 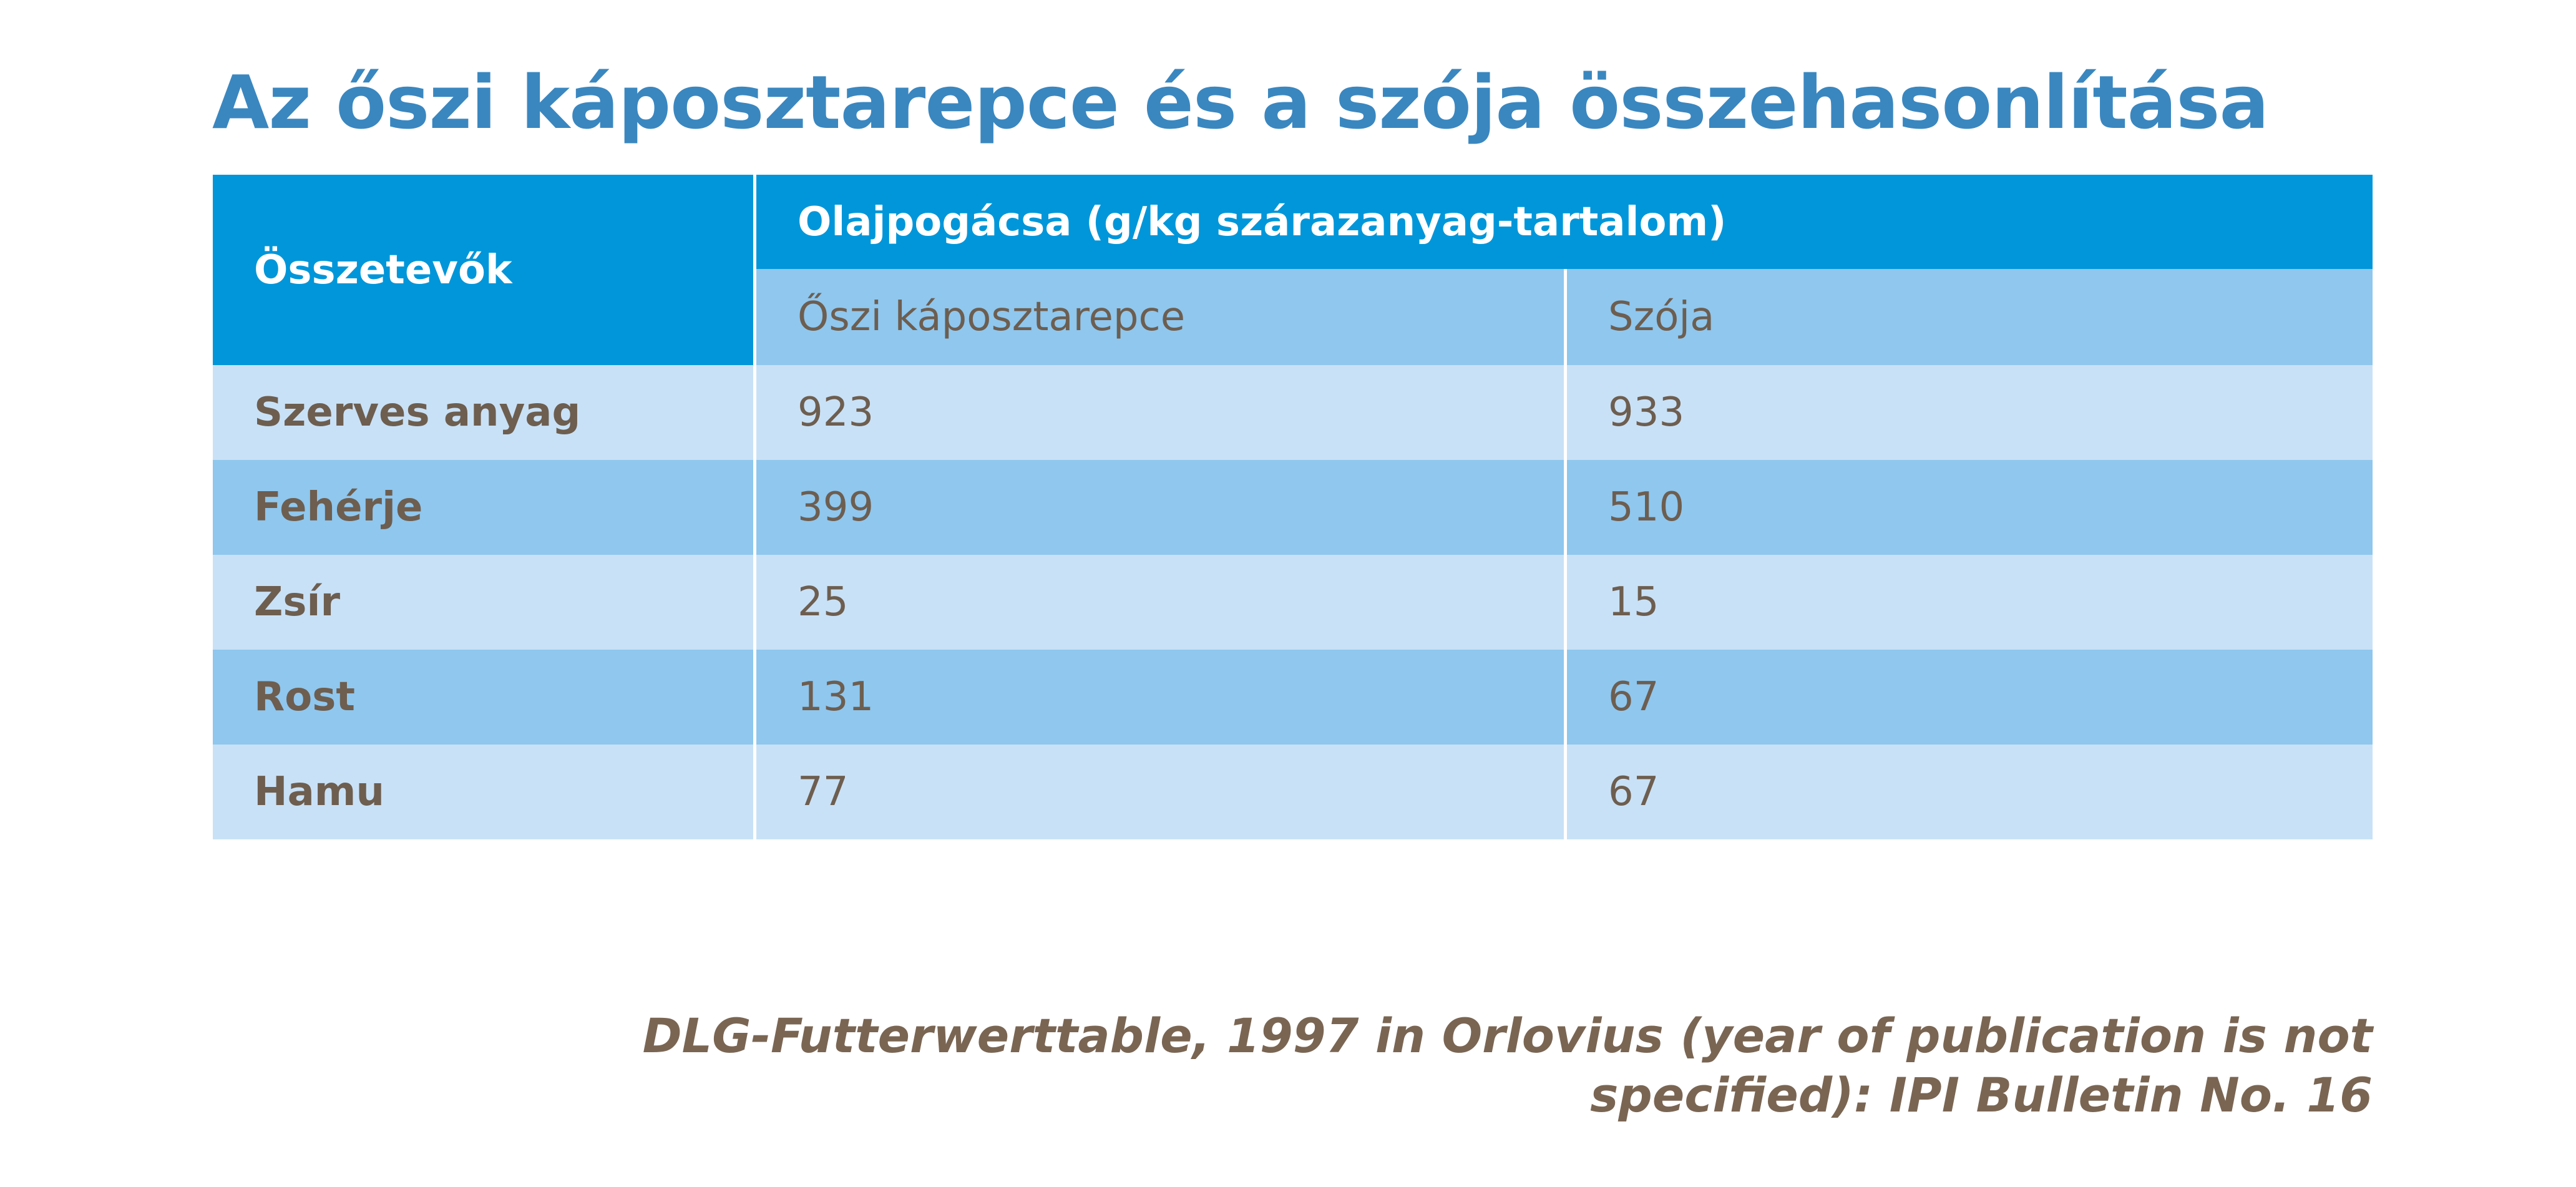 What do you see at coordinates (1981, 1095) in the screenshot?
I see `source-line: specified): IPI Bulletin No. 16` at bounding box center [1981, 1095].